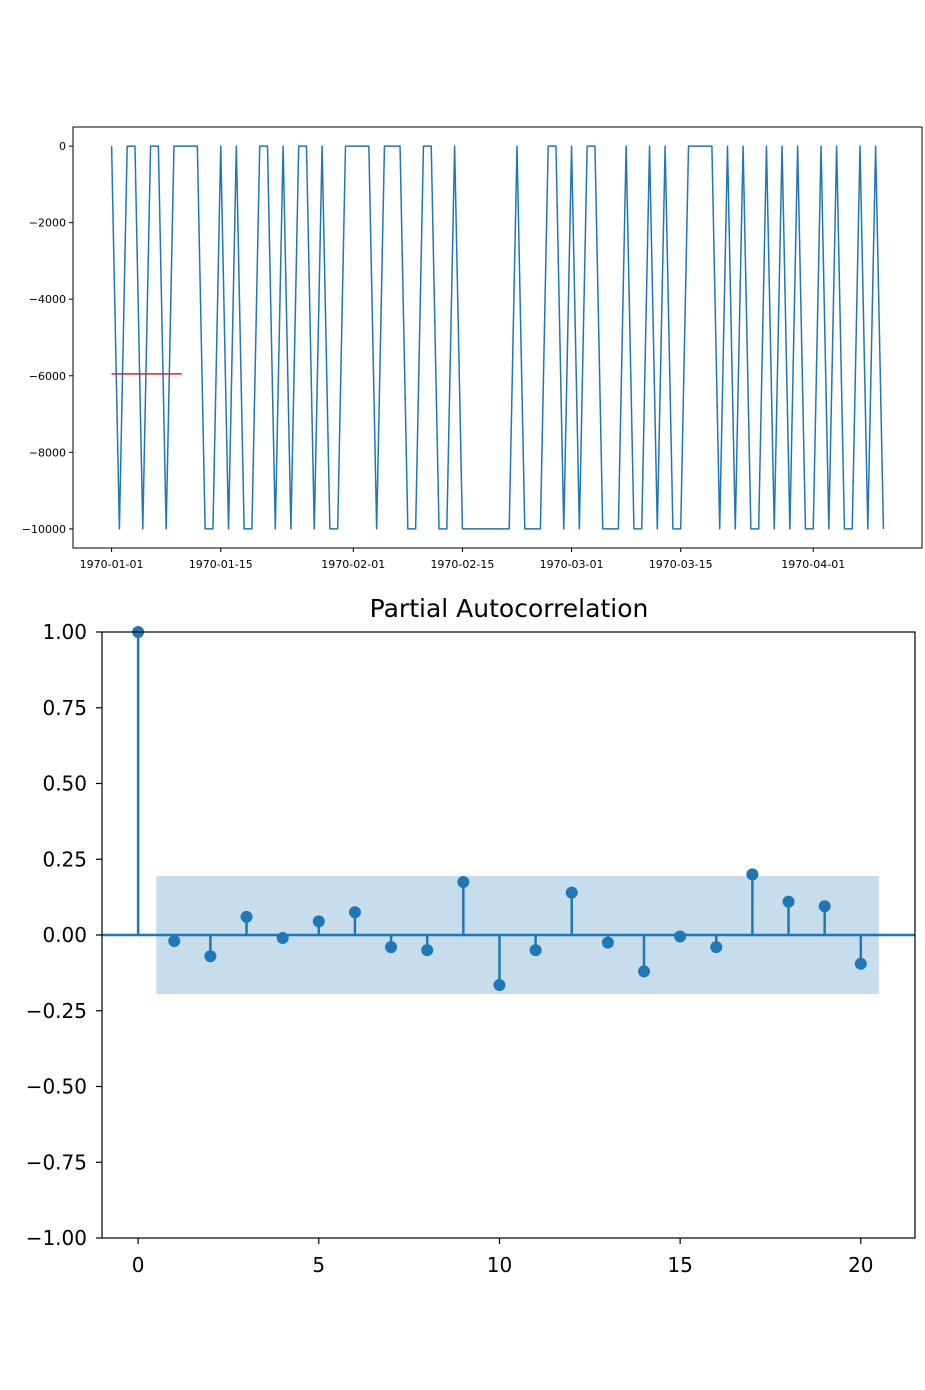  What do you see at coordinates (813, 564) in the screenshot?
I see `x-tick-label: 1970-04-01` at bounding box center [813, 564].